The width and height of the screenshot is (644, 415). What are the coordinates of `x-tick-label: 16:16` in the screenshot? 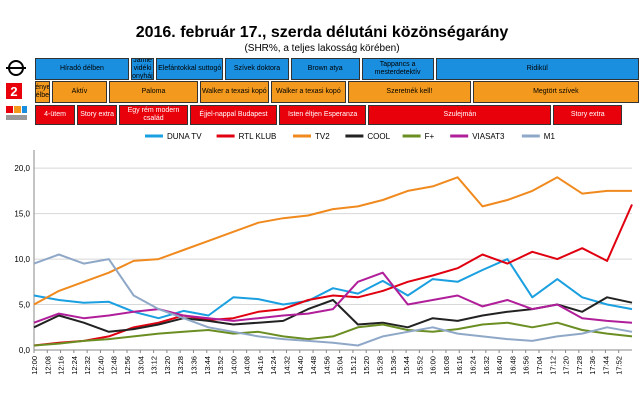 It's located at (459, 365).